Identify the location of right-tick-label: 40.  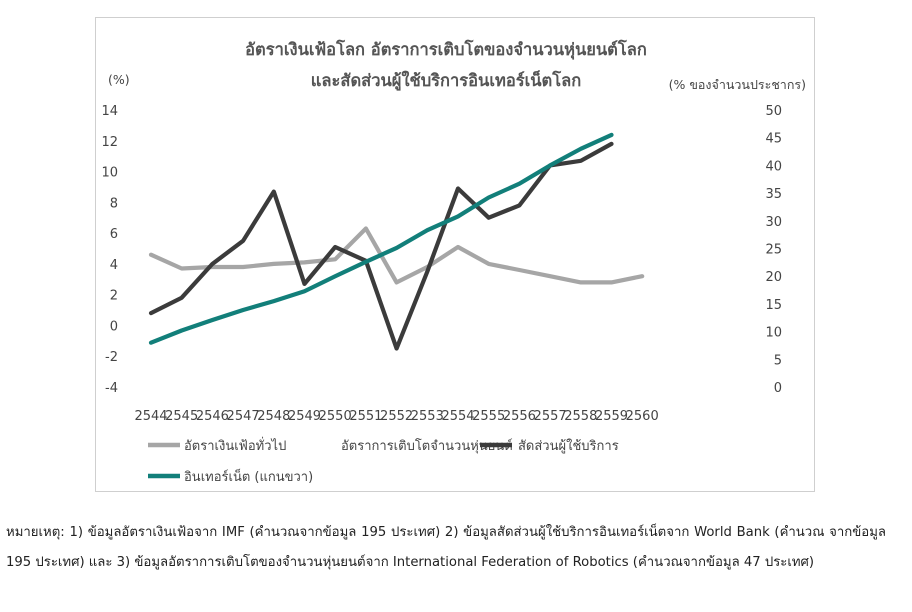
(773, 166).